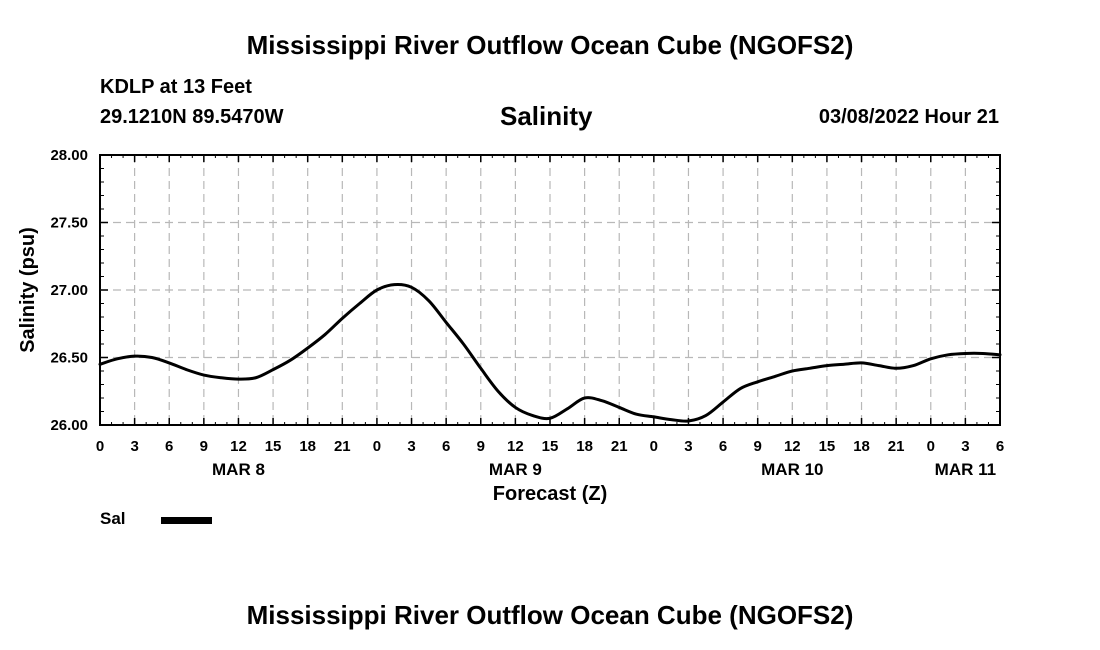 The width and height of the screenshot is (1100, 650). I want to click on forecast-timestamp: 03/08/2022 Hour 21, so click(908, 117).